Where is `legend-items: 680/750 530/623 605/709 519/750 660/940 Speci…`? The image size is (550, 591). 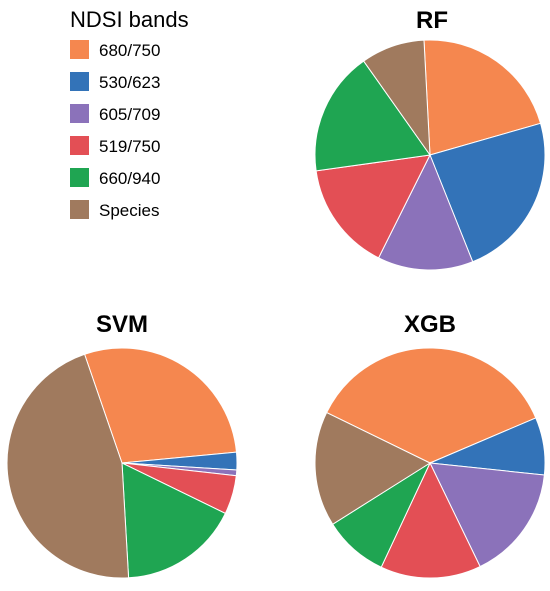
legend-items: 680/750 530/623 605/709 519/750 660/940 Speci… is located at coordinates (115, 130).